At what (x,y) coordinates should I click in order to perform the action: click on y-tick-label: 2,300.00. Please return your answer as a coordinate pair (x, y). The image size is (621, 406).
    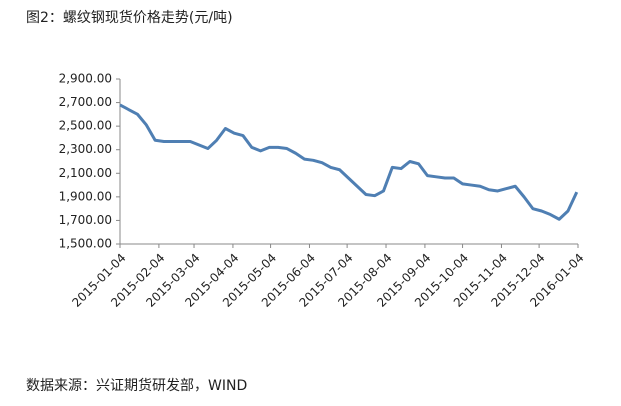
    Looking at the image, I should click on (85, 149).